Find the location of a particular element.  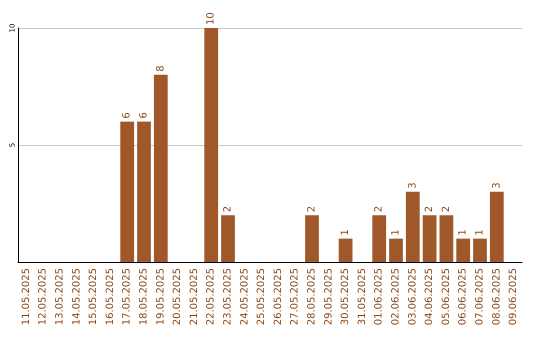

x-tick-label: 11.05.2025 is located at coordinates (26, 297).